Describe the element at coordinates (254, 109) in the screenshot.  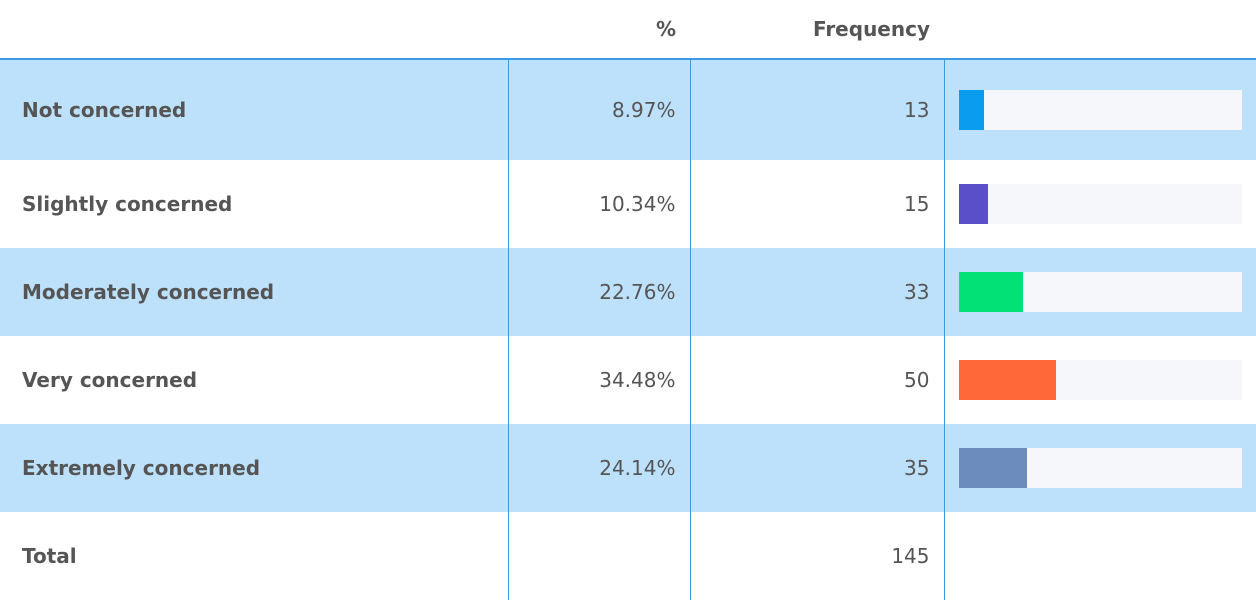
I see `row-label: Not concerned` at that location.